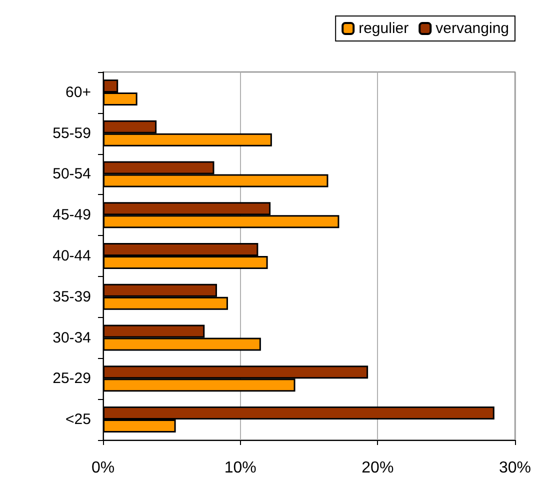 The height and width of the screenshot is (502, 548). I want to click on x-tick-label: 0%, so click(103, 468).